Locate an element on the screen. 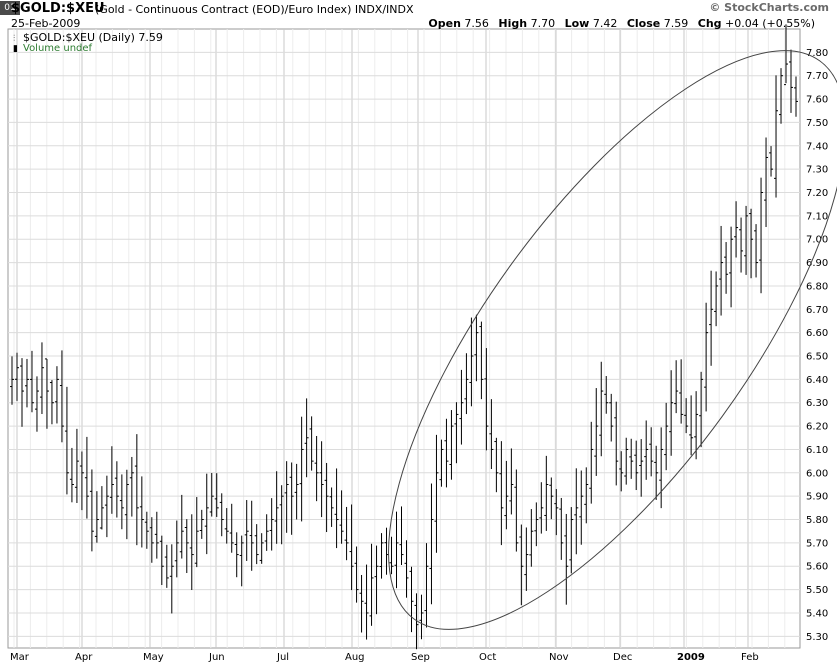 The image size is (837, 665). y-tick-label: 6.20 is located at coordinates (817, 427).